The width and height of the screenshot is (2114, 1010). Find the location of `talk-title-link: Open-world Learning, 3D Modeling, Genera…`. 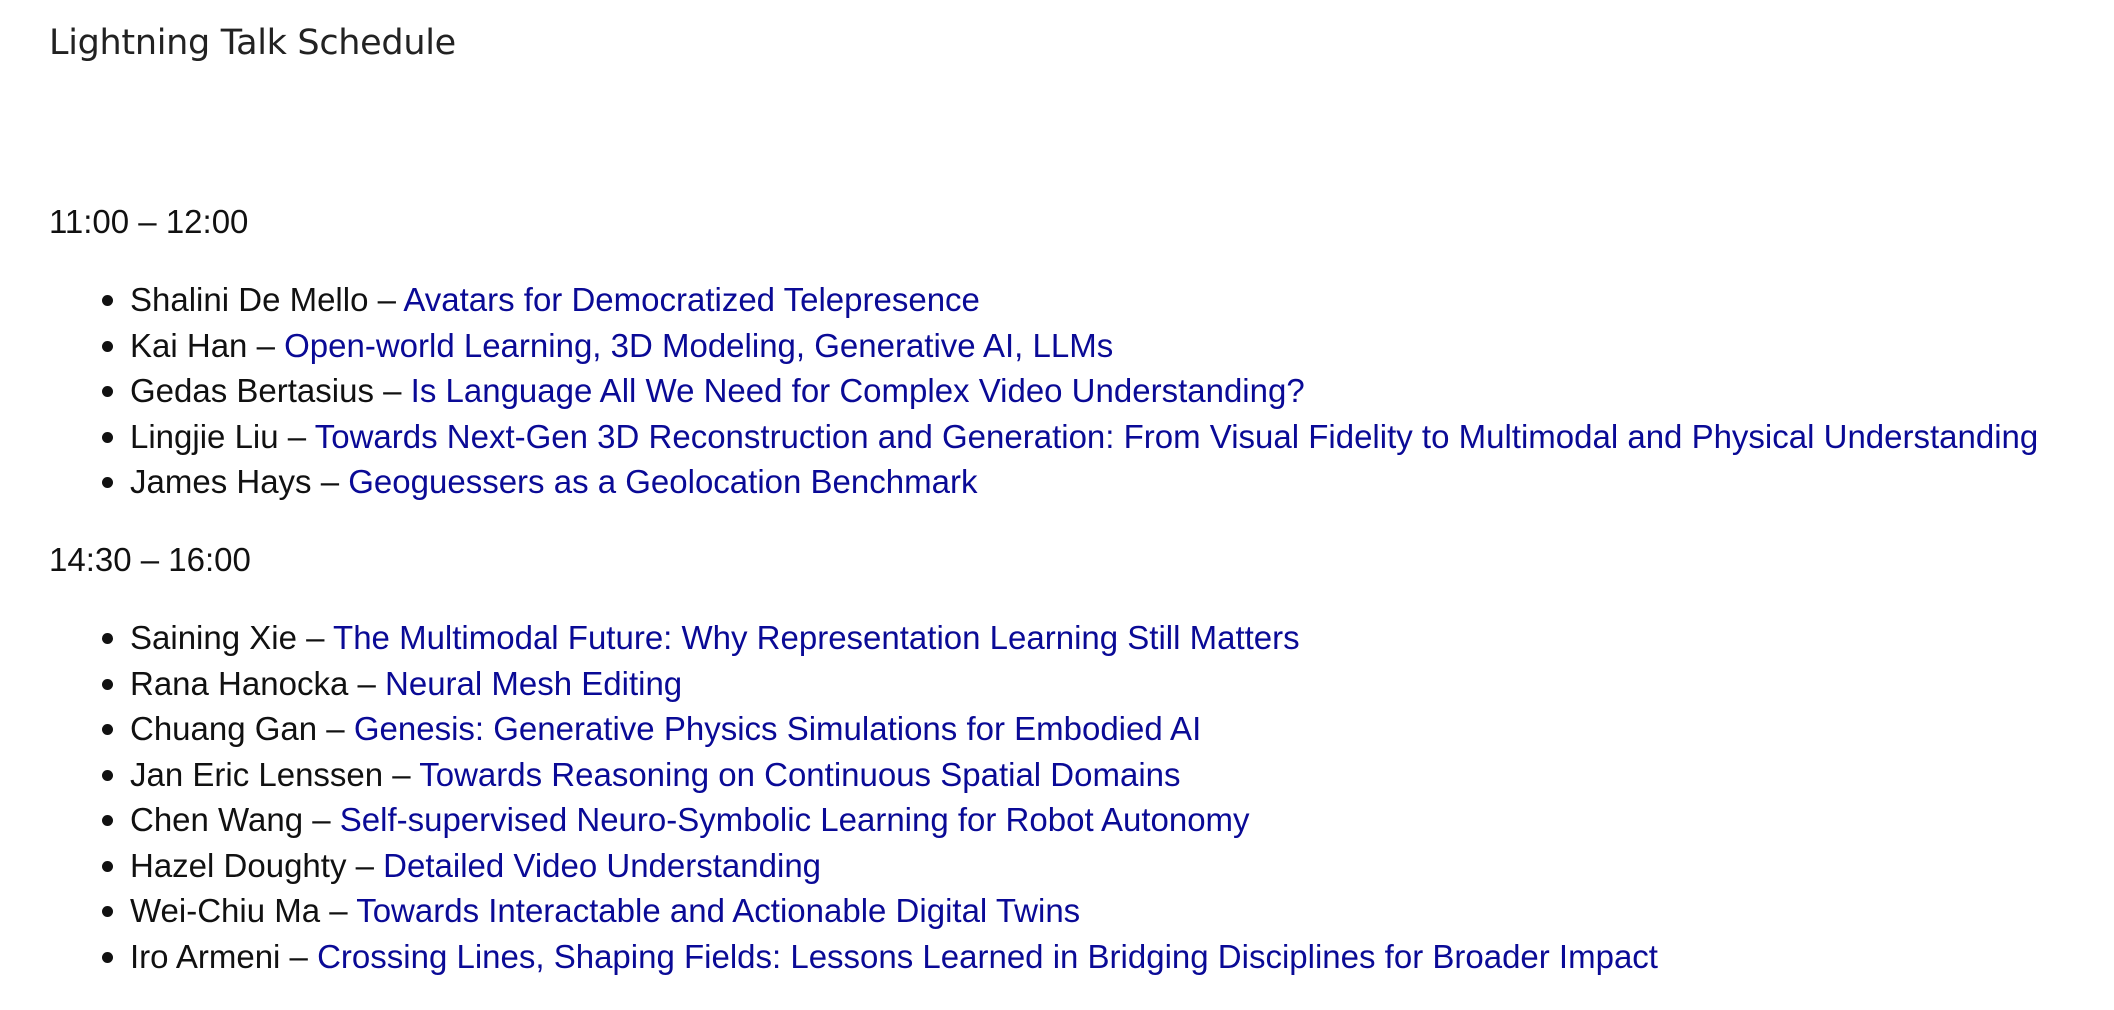

talk-title-link: Open-world Learning, 3D Modeling, Genera… is located at coordinates (699, 345).